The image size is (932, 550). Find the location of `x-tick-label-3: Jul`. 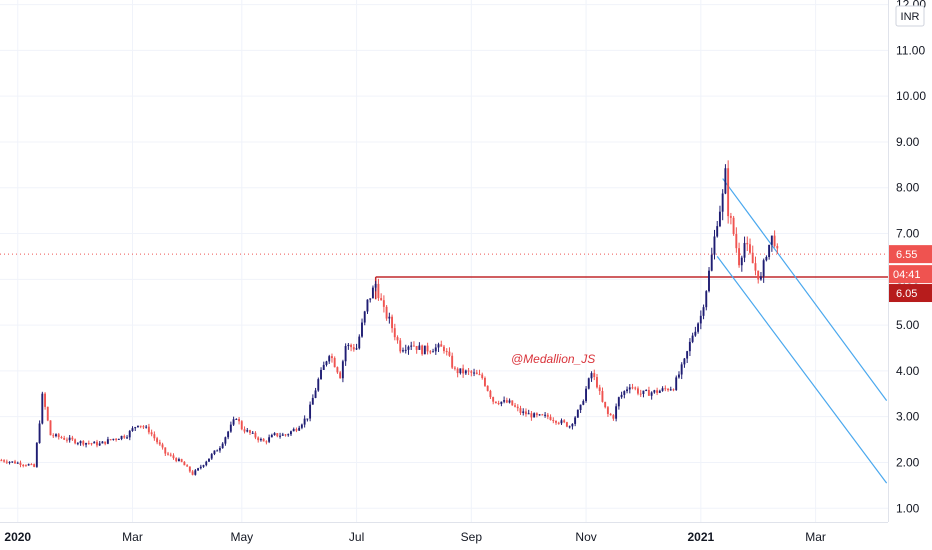

x-tick-label-3: Jul is located at coordinates (356, 537).